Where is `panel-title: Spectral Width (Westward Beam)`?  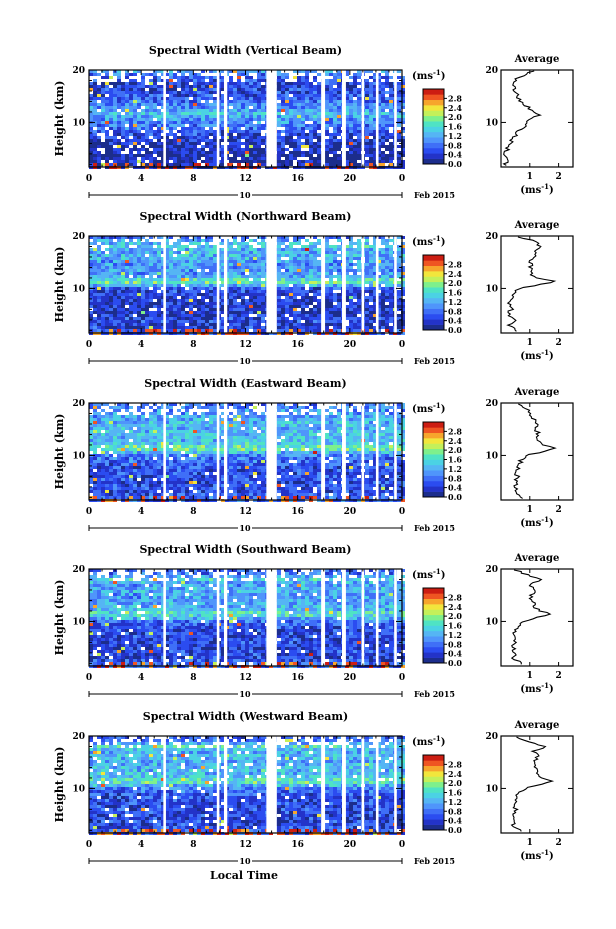
panel-title: Spectral Width (Westward Beam) is located at coordinates (245, 716).